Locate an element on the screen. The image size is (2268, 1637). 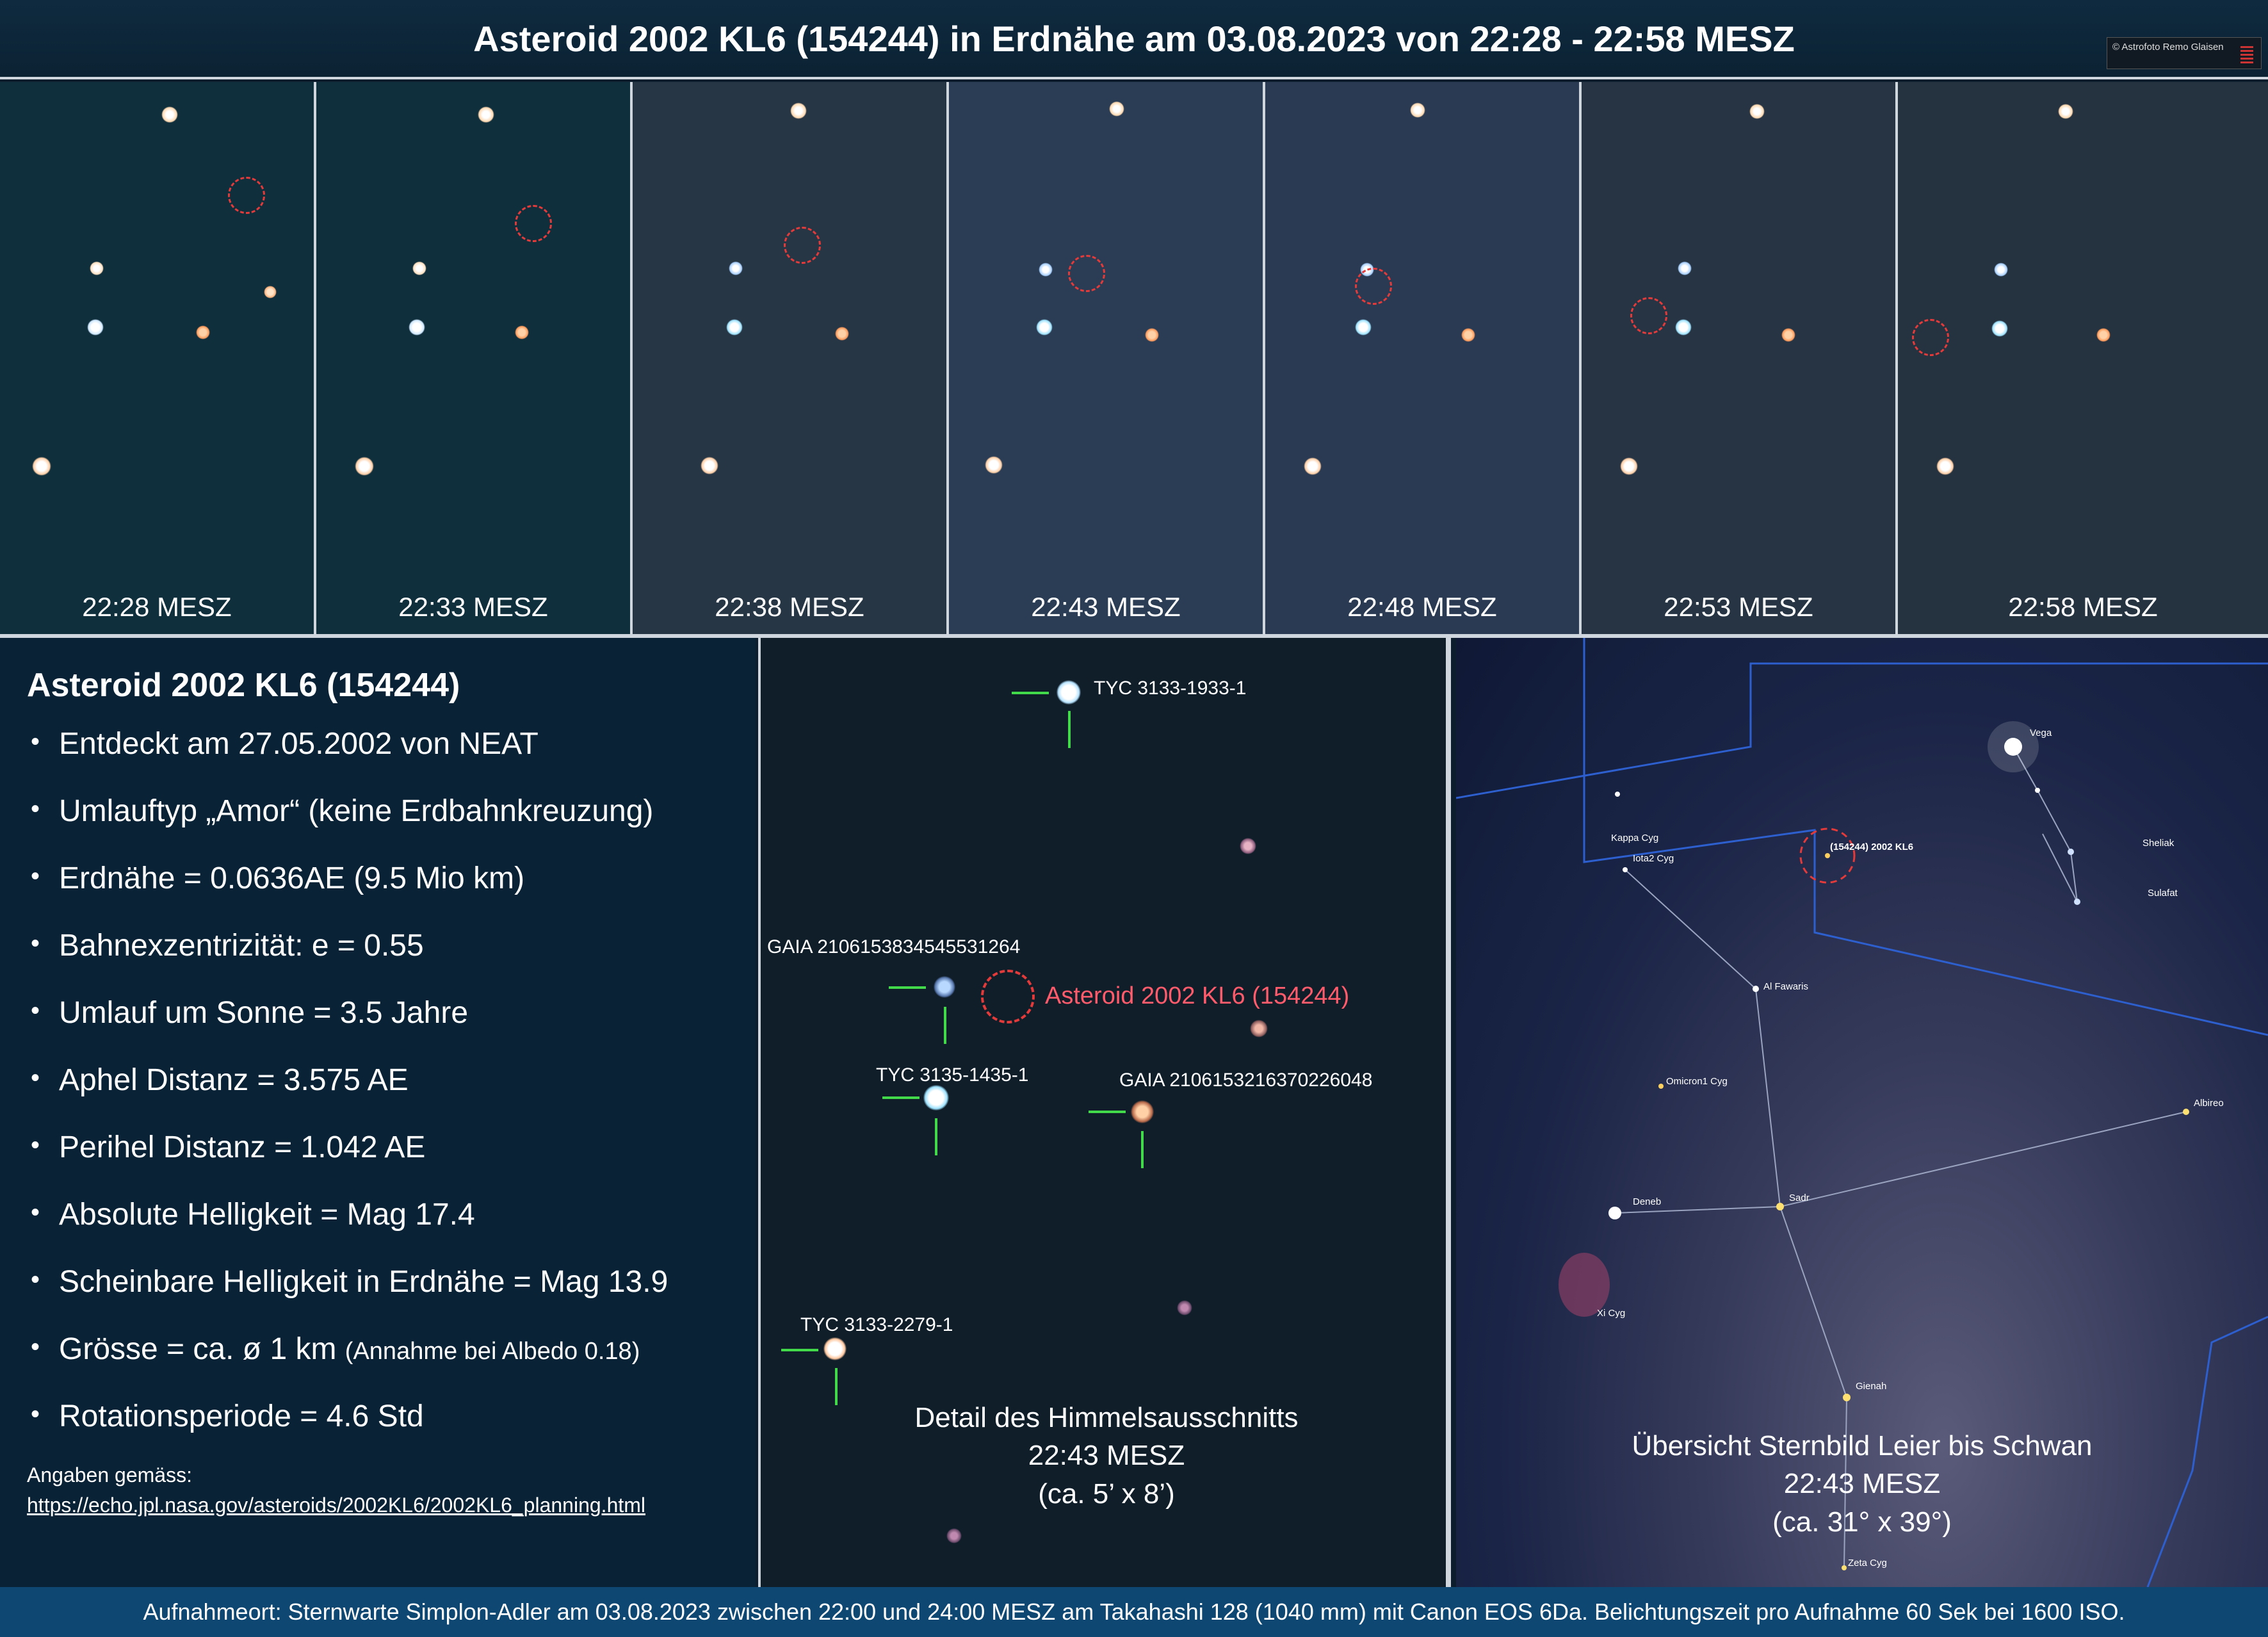
label-tyc1: TYC 3133-1933-1 is located at coordinates (1170, 688).